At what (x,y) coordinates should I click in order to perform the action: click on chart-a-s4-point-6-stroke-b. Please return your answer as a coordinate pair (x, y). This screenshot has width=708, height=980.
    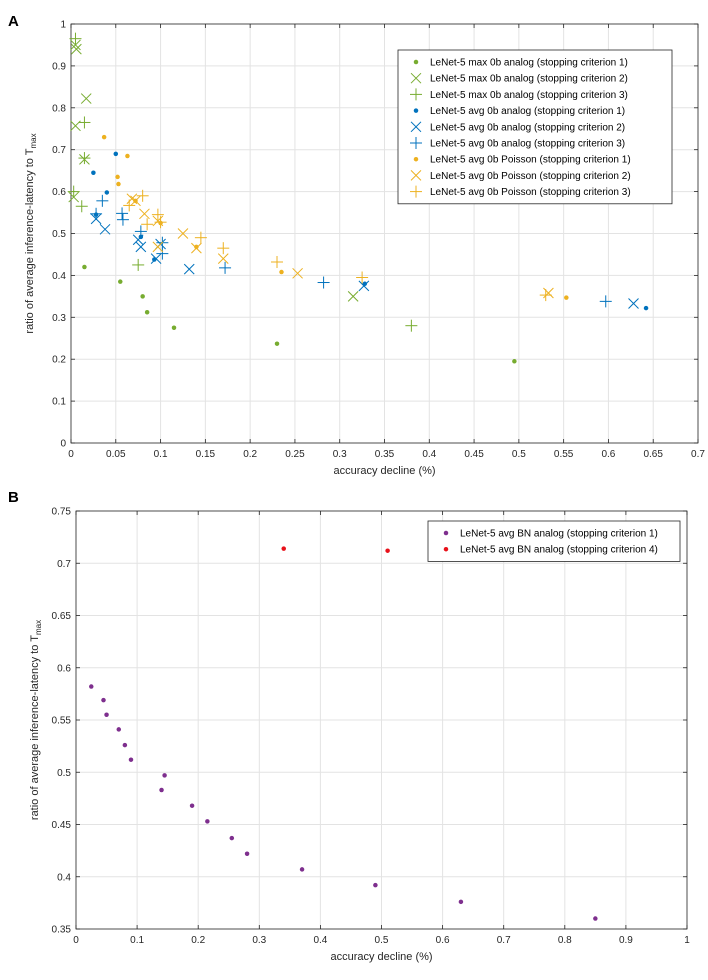
    Looking at the image, I should click on (189, 269).